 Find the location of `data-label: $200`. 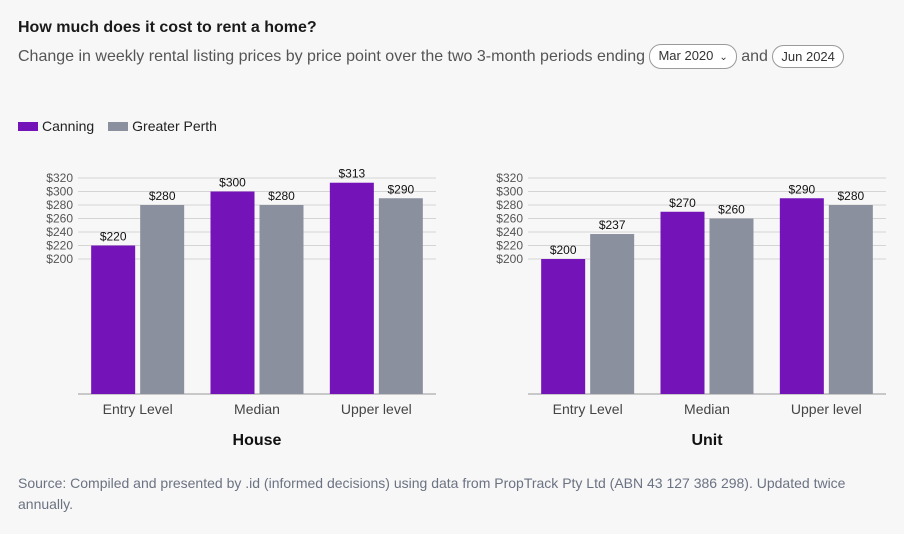

data-label: $200 is located at coordinates (563, 250).